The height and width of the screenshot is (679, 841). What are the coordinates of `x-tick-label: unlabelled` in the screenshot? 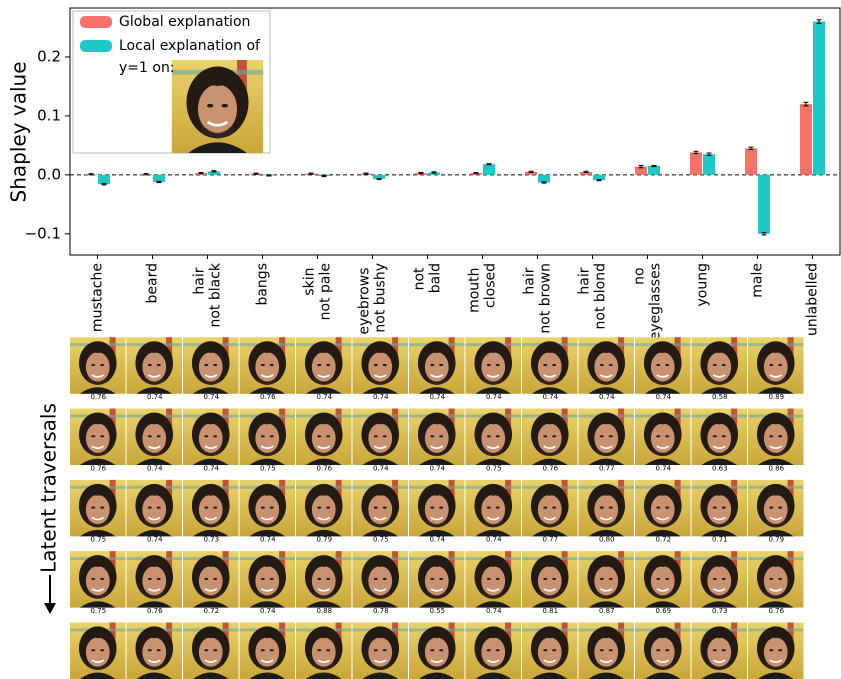 It's located at (813, 299).